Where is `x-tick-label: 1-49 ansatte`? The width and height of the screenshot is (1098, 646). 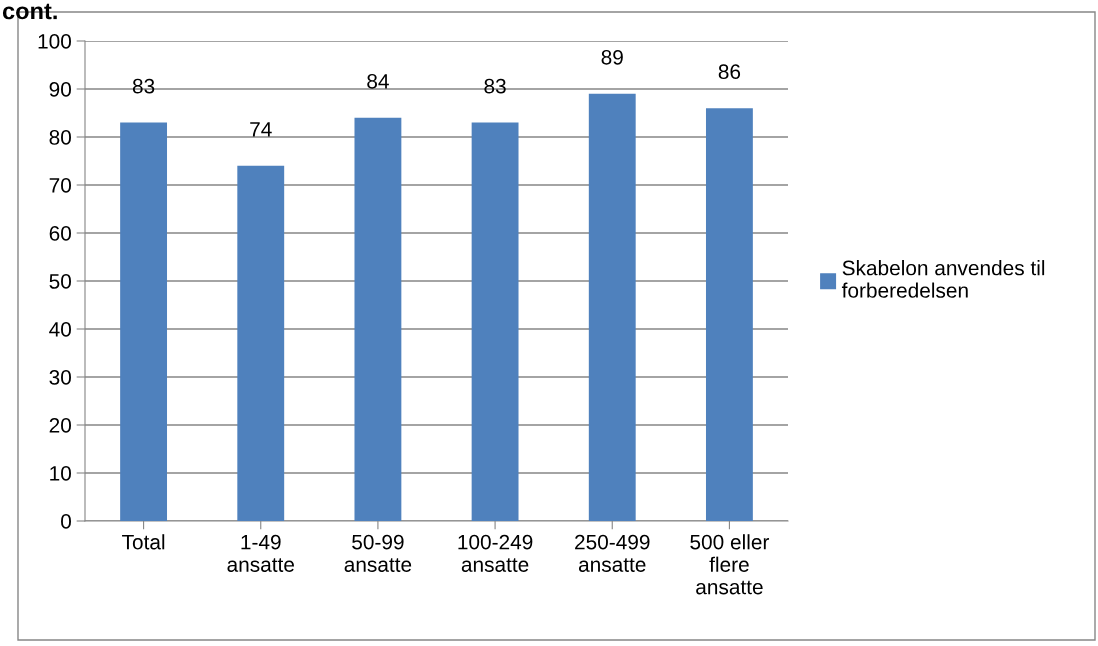
x-tick-label: 1-49 ansatte is located at coordinates (260, 553).